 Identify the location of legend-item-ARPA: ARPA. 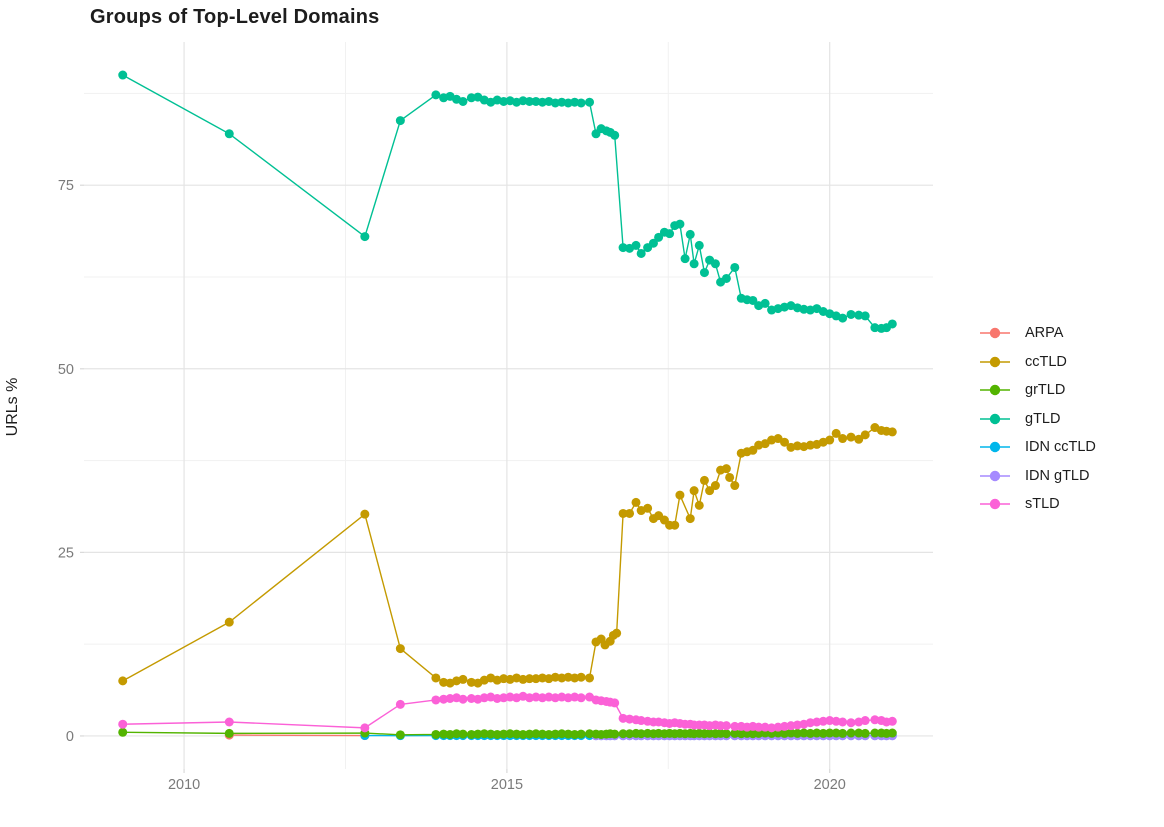
(1037, 333).